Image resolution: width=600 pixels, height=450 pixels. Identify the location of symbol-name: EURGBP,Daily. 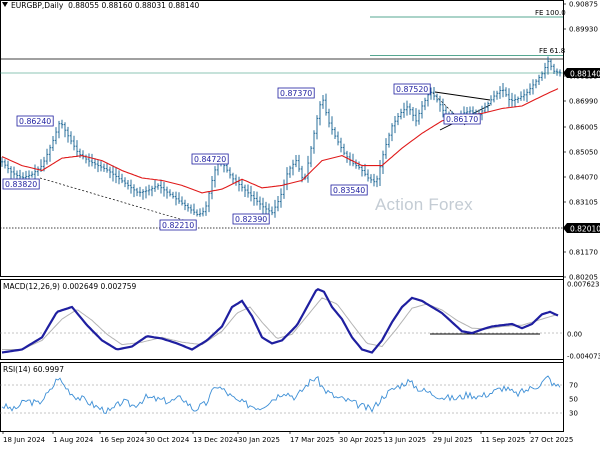
(37, 5).